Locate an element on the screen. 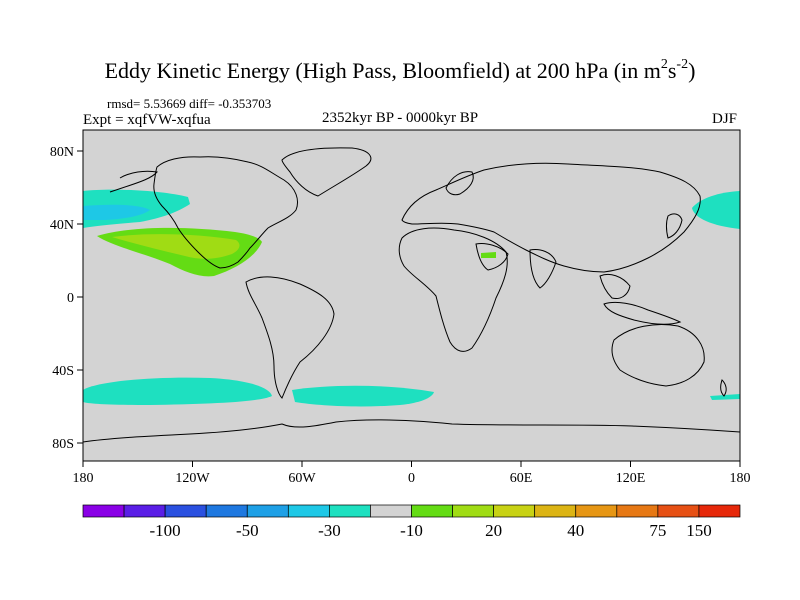 The width and height of the screenshot is (800, 600). colorbar-label-2: -30 is located at coordinates (329, 530).